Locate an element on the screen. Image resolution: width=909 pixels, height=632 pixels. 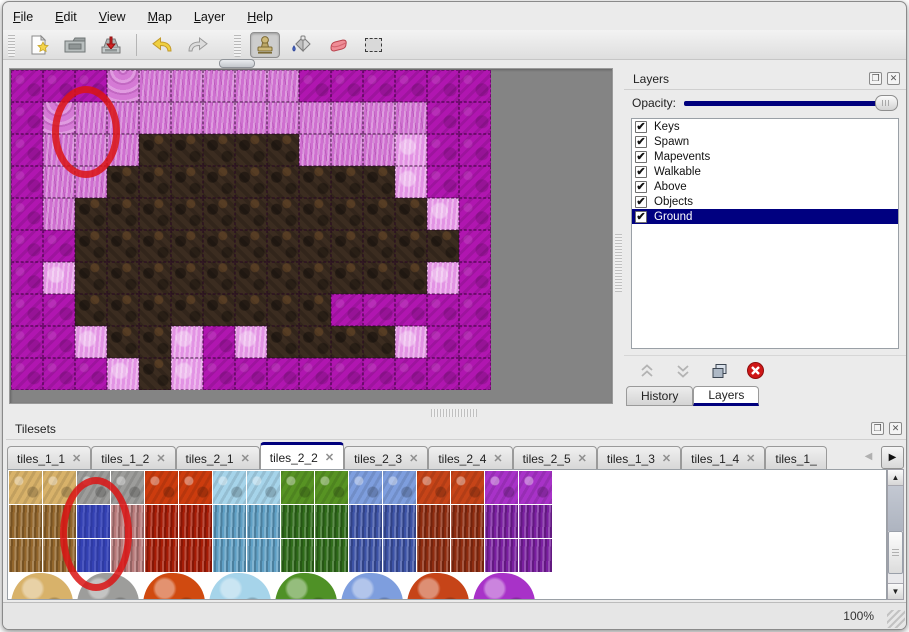
menu-view: View is located at coordinates (112, 17).